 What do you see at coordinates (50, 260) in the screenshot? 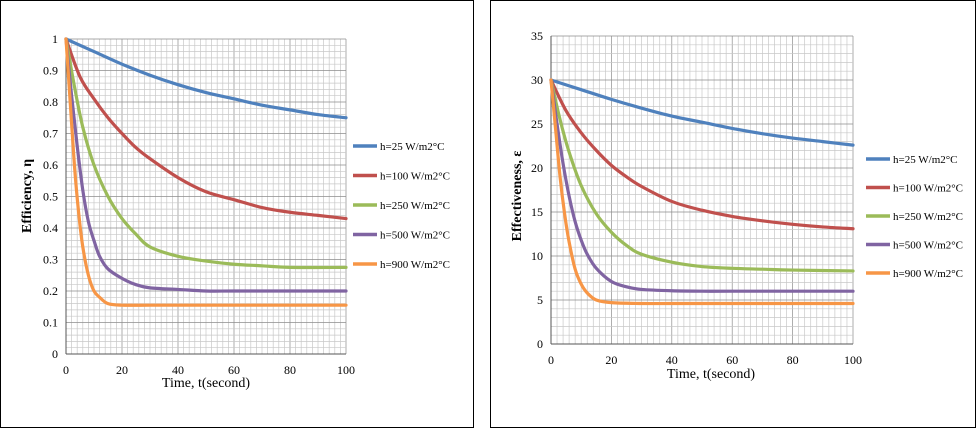
I see `y-tick-label: 0.3` at bounding box center [50, 260].